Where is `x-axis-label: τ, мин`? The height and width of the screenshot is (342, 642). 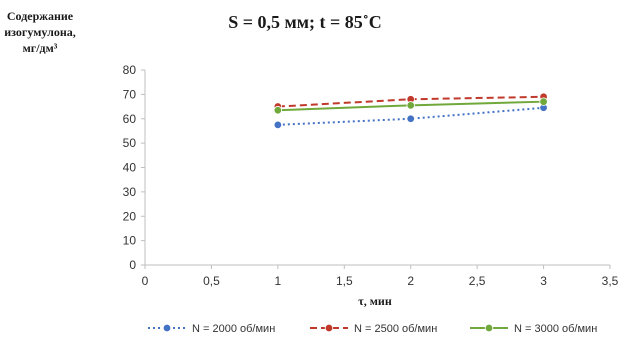
x-axis-label: τ, мин is located at coordinates (375, 301).